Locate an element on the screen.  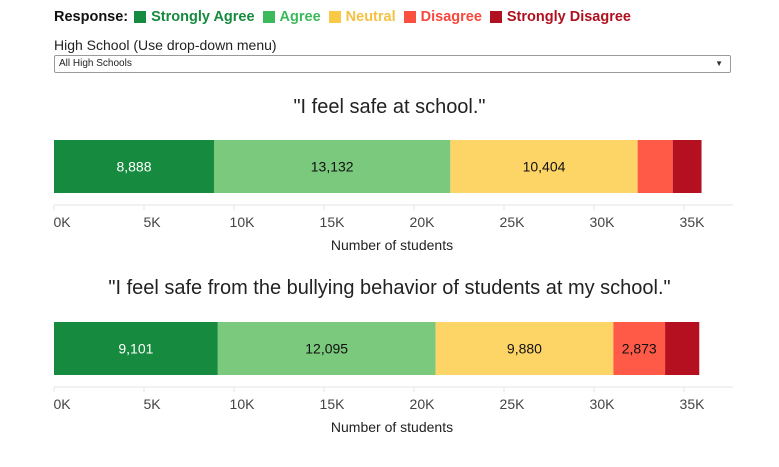
legend-title: Response: is located at coordinates (91, 17).